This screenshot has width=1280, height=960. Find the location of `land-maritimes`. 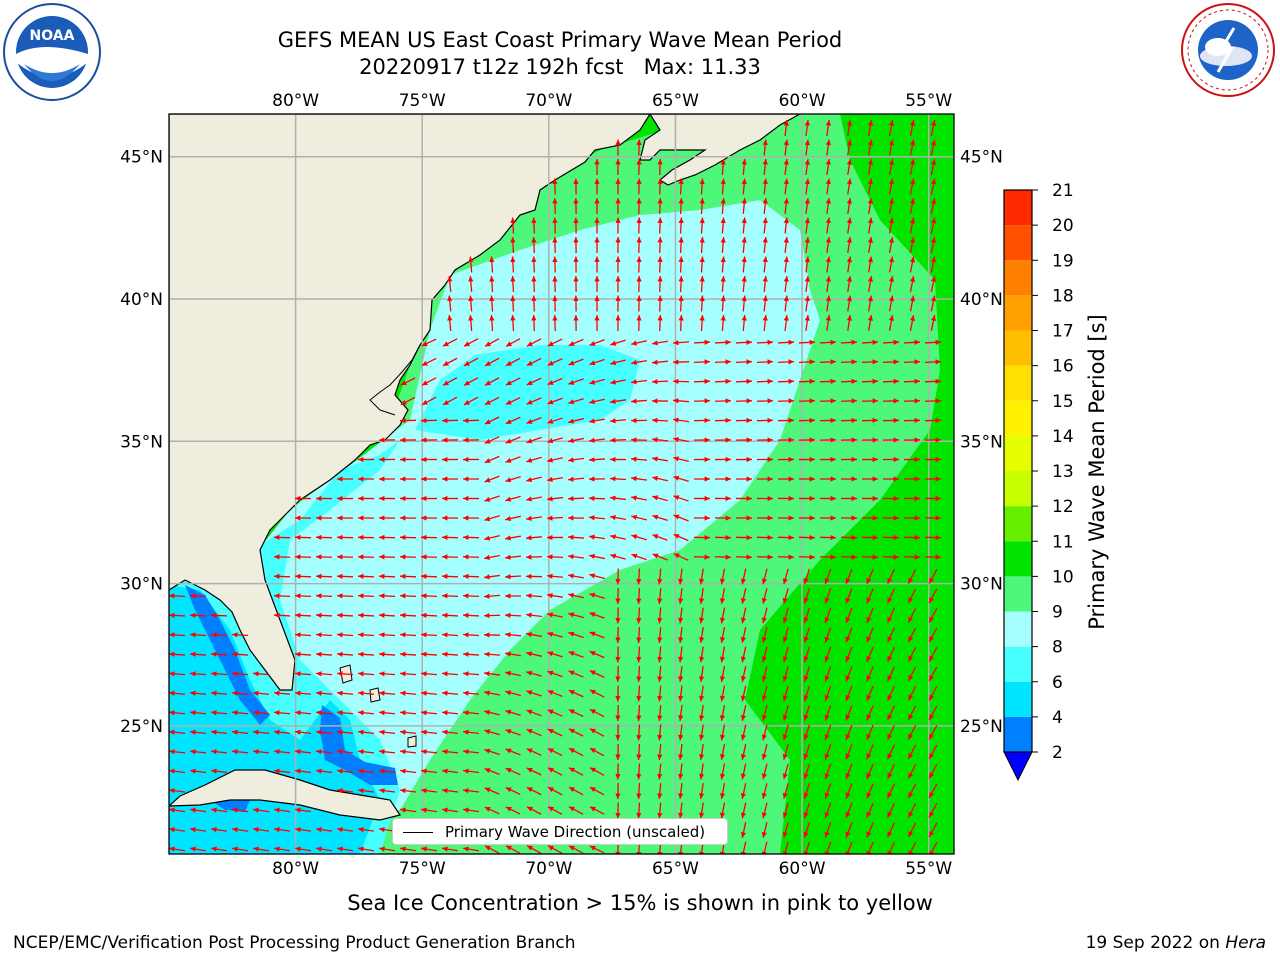

land-maritimes is located at coordinates (720, 150).